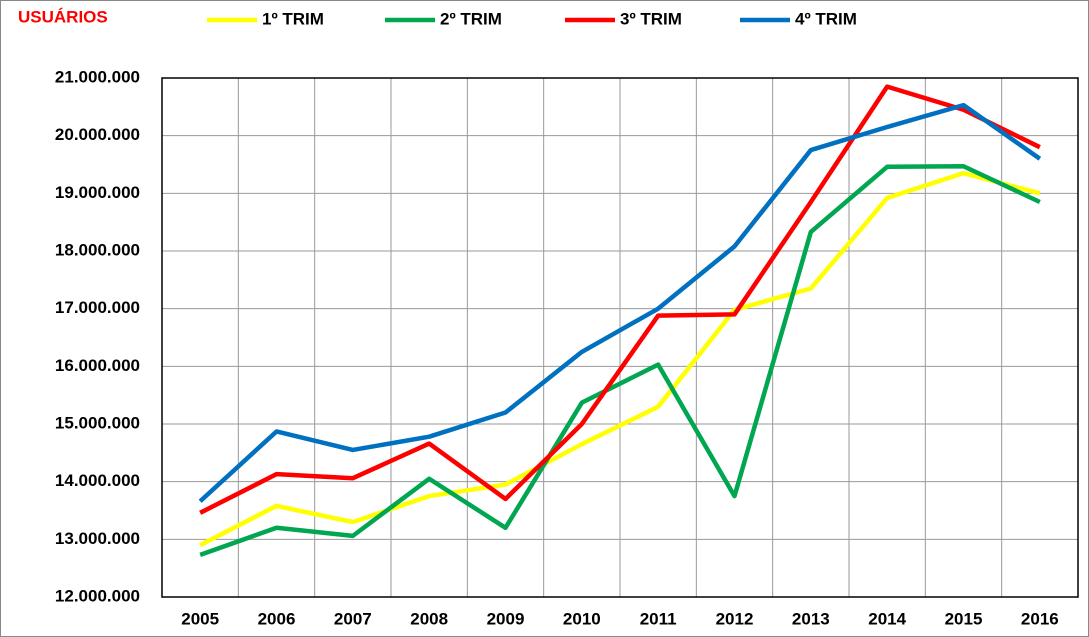  Describe the element at coordinates (97, 365) in the screenshot. I see `y-tick-label: 16.000.000` at that location.